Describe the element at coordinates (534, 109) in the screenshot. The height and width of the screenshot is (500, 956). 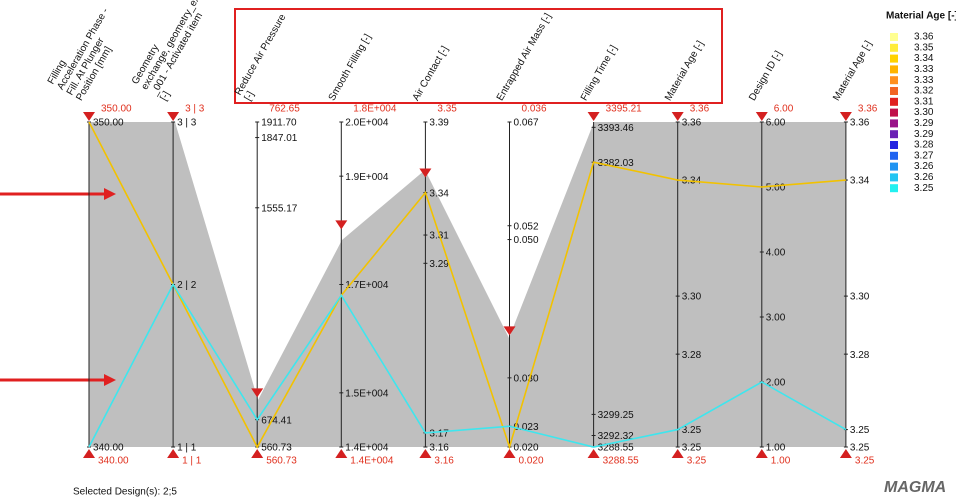
I see `filter-high-label: 0.036` at that location.